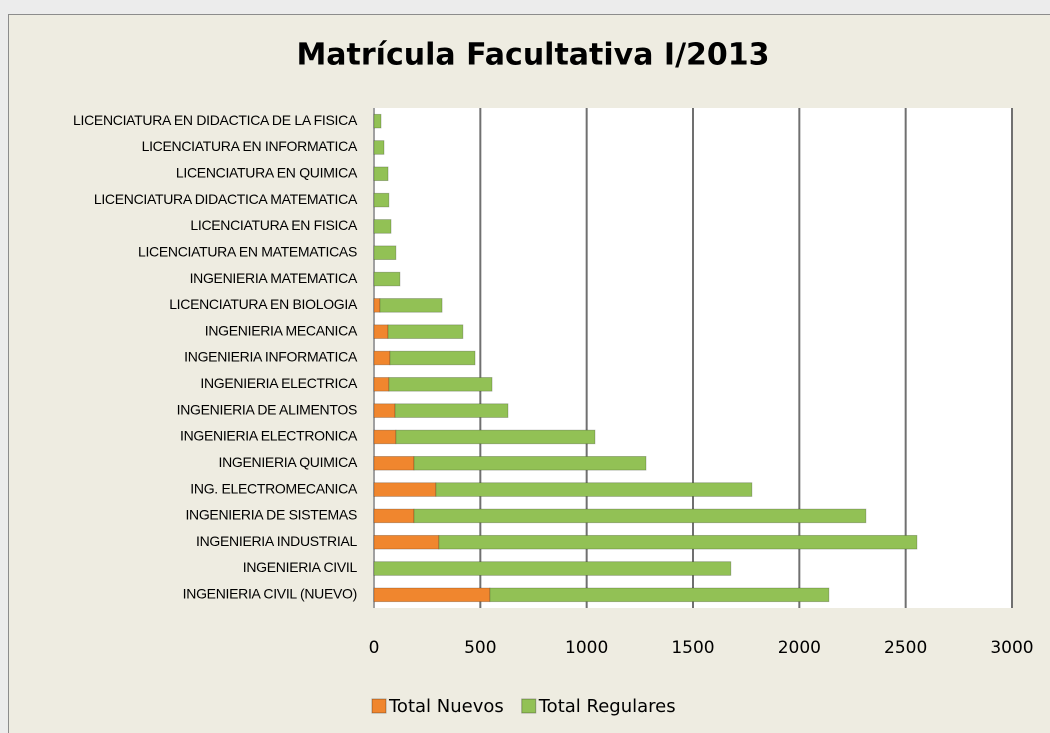 The image size is (1050, 733). I want to click on y-tick-label: INGENIERIA MECANICA, so click(281, 330).